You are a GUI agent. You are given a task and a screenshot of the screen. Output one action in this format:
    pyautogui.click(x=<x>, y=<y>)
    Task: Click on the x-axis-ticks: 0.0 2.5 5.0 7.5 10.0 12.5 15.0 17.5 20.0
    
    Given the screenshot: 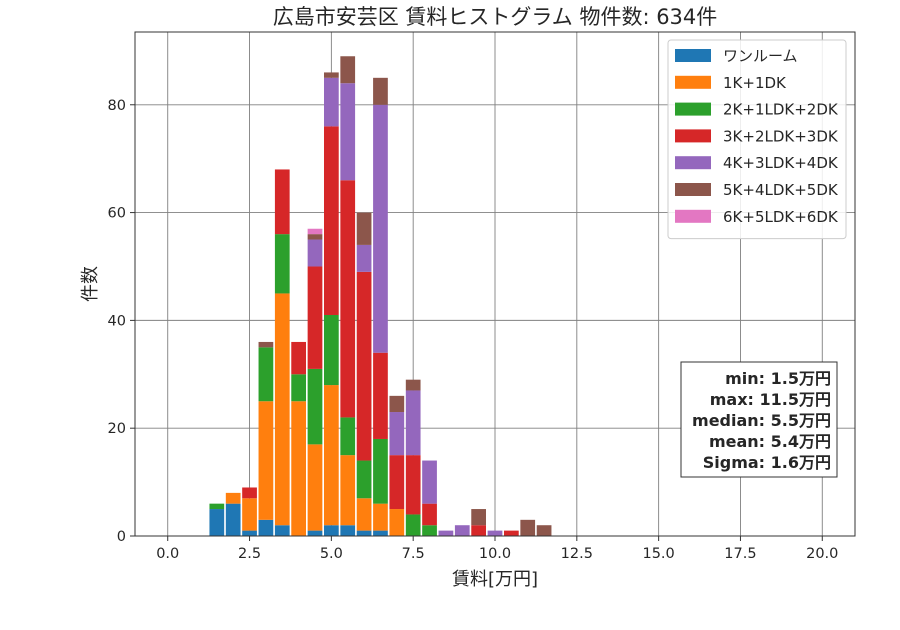 What is the action you would take?
    pyautogui.click(x=497, y=549)
    